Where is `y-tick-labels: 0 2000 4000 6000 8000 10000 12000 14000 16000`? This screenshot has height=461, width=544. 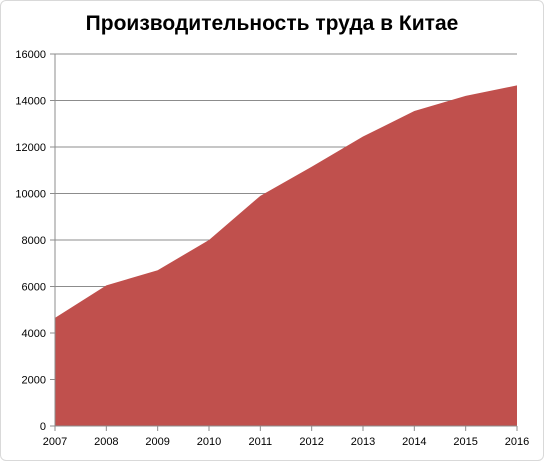
y-tick-labels: 0 2000 4000 6000 8000 10000 12000 14000 16000 is located at coordinates (30, 241).